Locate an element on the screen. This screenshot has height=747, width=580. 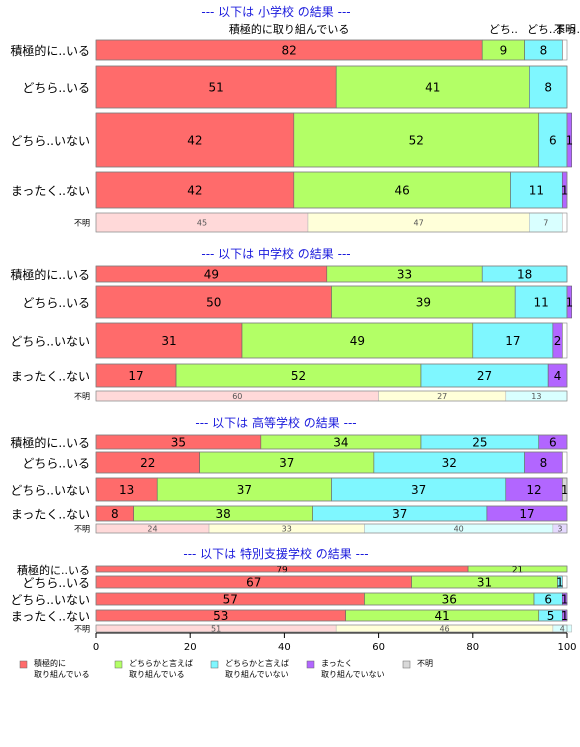
data-label: 82 is located at coordinates (288, 51).